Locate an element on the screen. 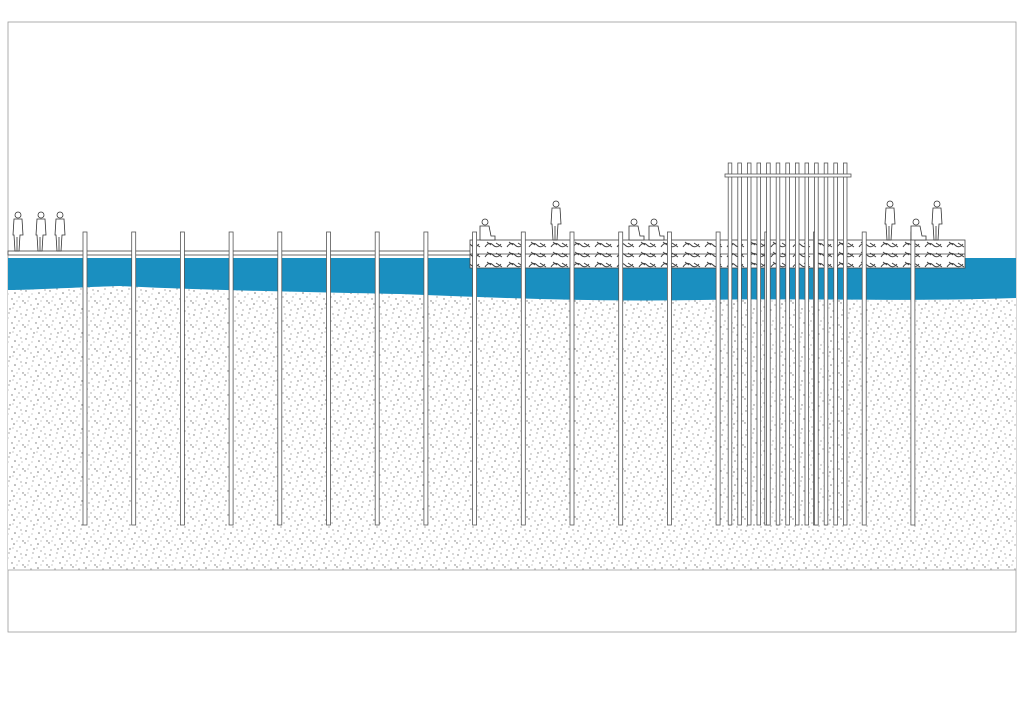 The width and height of the screenshot is (1024, 724). boardwalk is located at coordinates (243, 253).